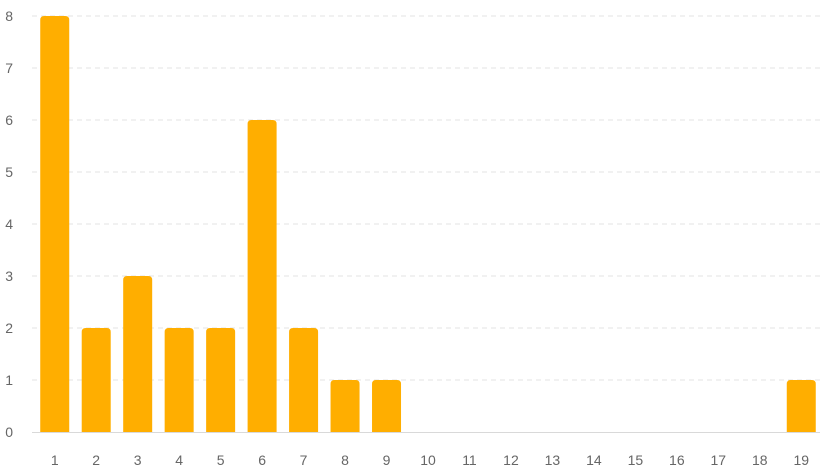 This screenshot has width=823, height=475. I want to click on y-axis: 0 1 2 3 4 5 6 7 8, so click(9, 224).